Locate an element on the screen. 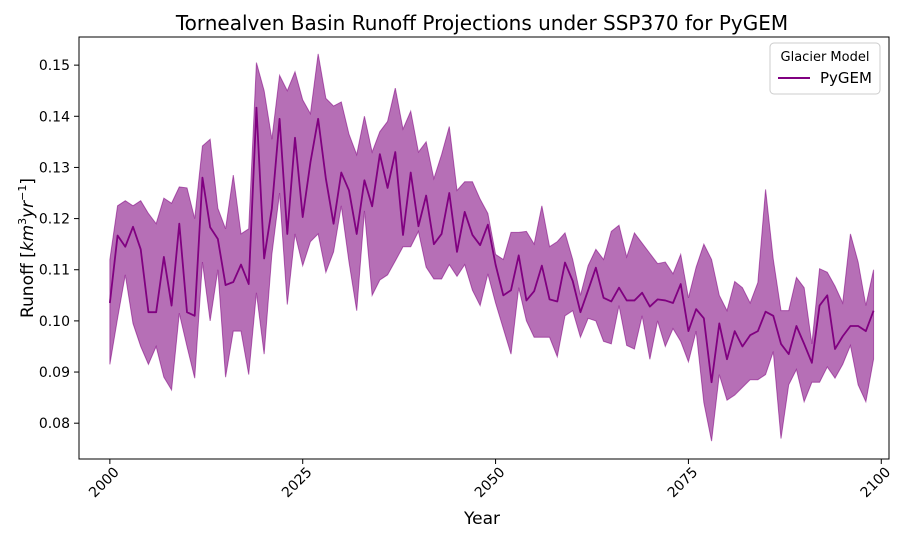  y-axis-label-close: ] is located at coordinates (28, 181).